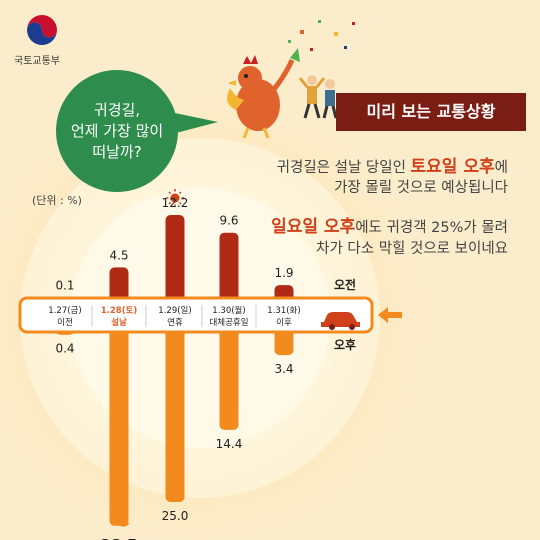  What do you see at coordinates (501, 168) in the screenshot?
I see `desc-text: 에` at bounding box center [501, 168].